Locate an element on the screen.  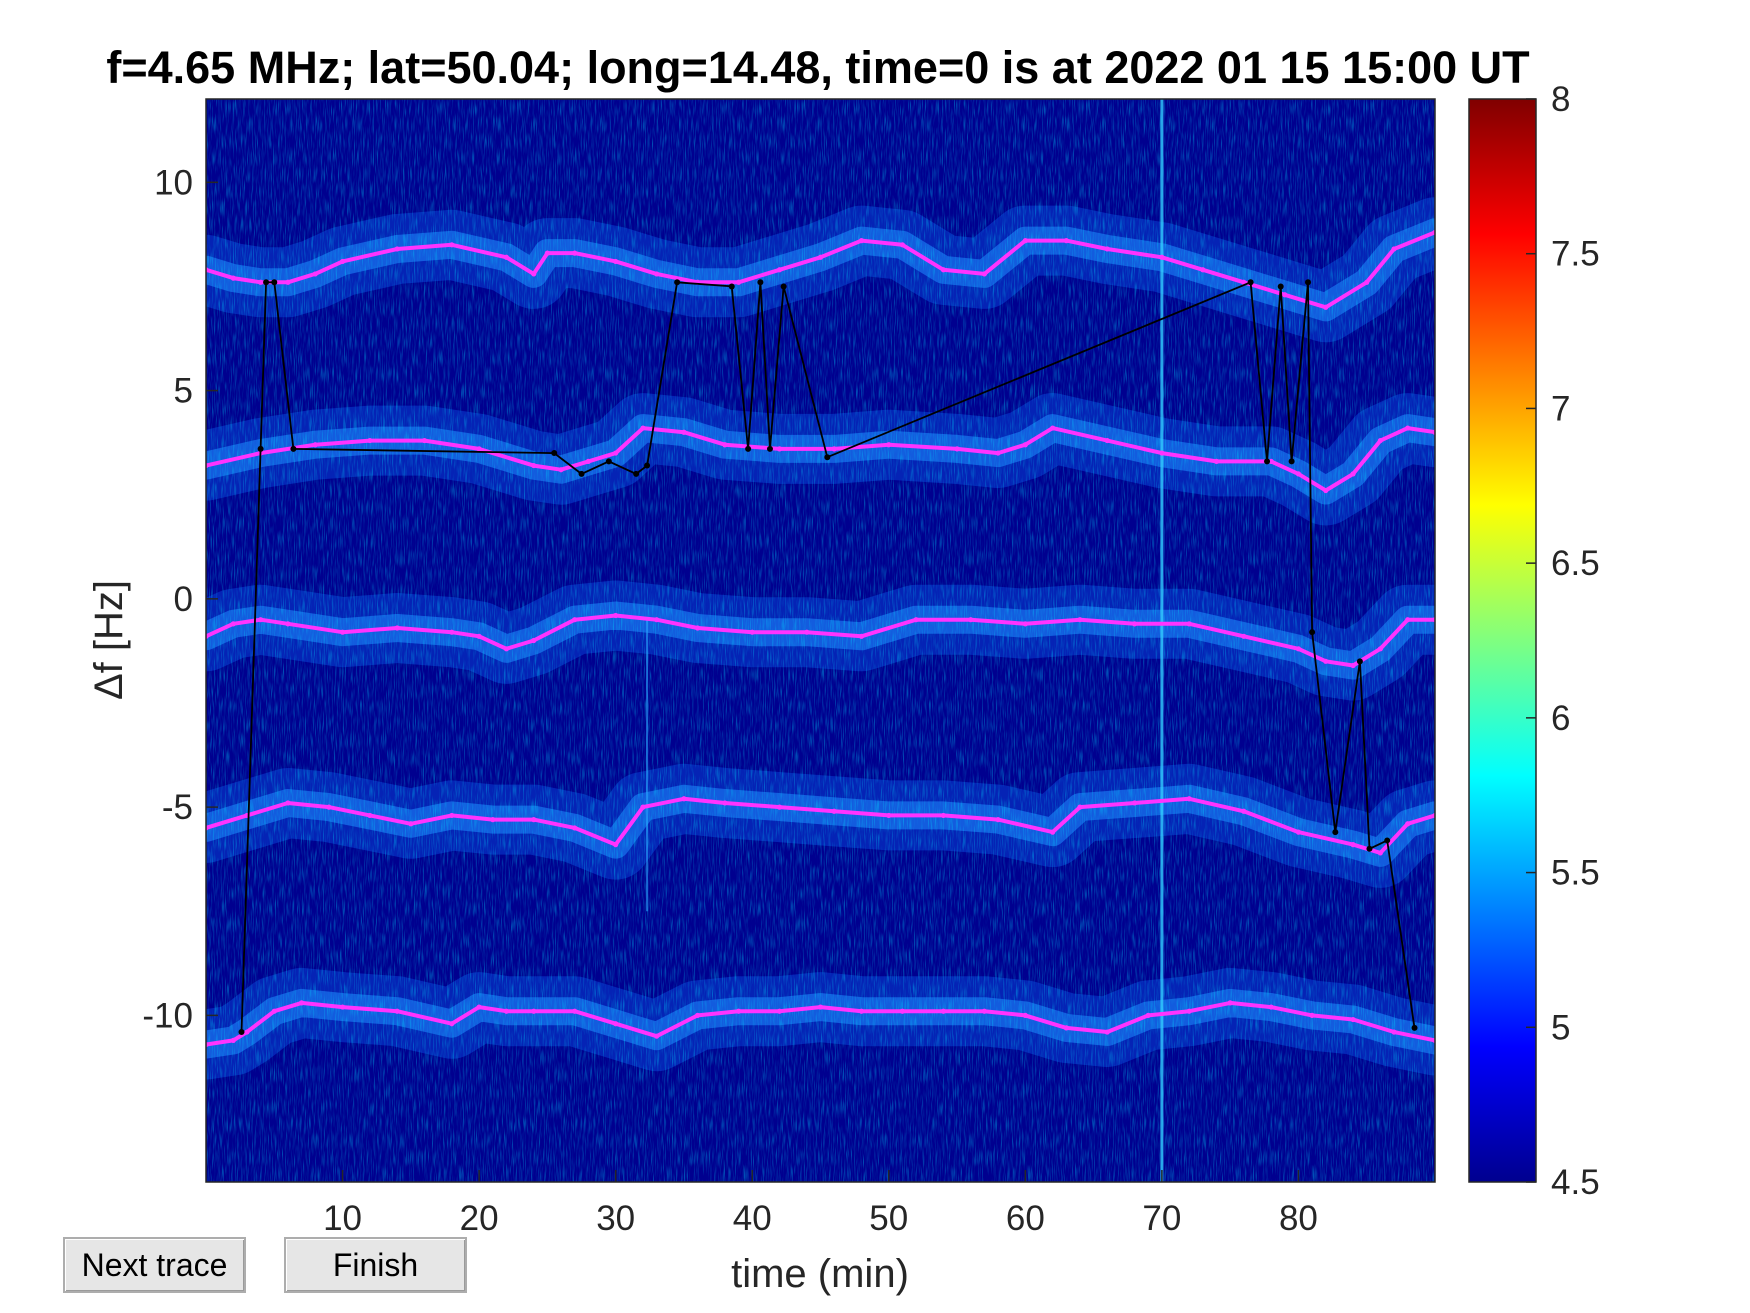
colorbar-tick-label: 5 is located at coordinates (1560, 1027).